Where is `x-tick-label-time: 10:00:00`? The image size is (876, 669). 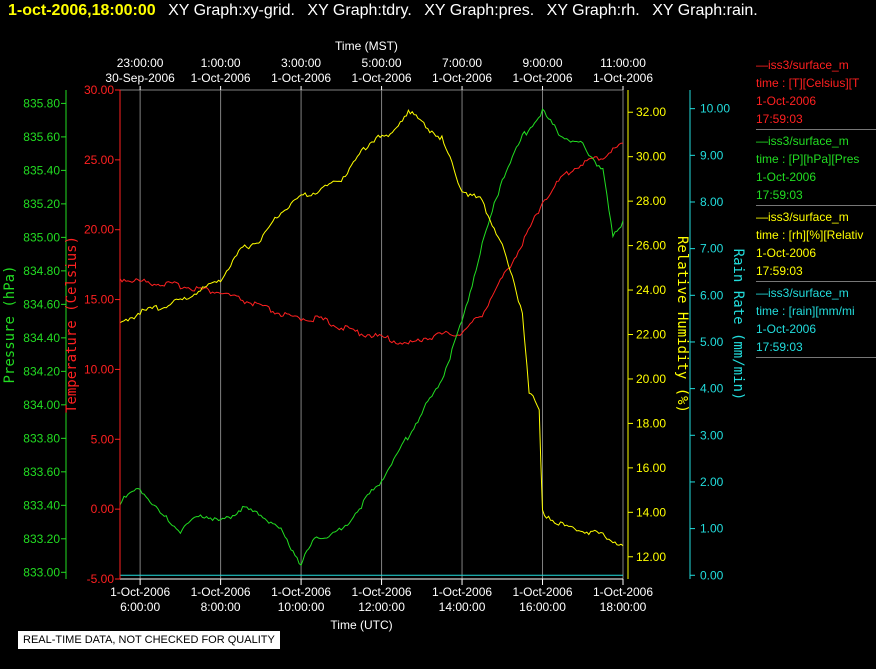 x-tick-label-time: 10:00:00 is located at coordinates (301, 607).